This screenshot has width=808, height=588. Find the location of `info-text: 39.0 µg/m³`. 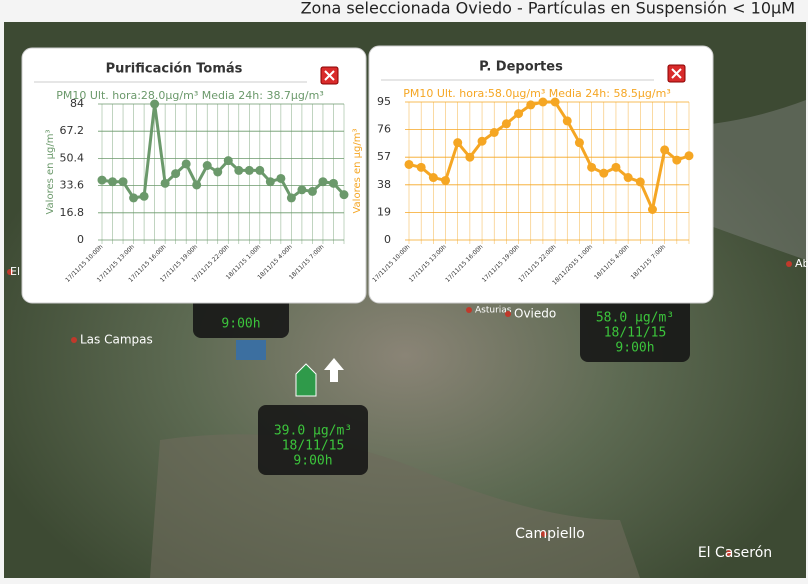

info-text: 39.0 µg/m³ is located at coordinates (313, 431).